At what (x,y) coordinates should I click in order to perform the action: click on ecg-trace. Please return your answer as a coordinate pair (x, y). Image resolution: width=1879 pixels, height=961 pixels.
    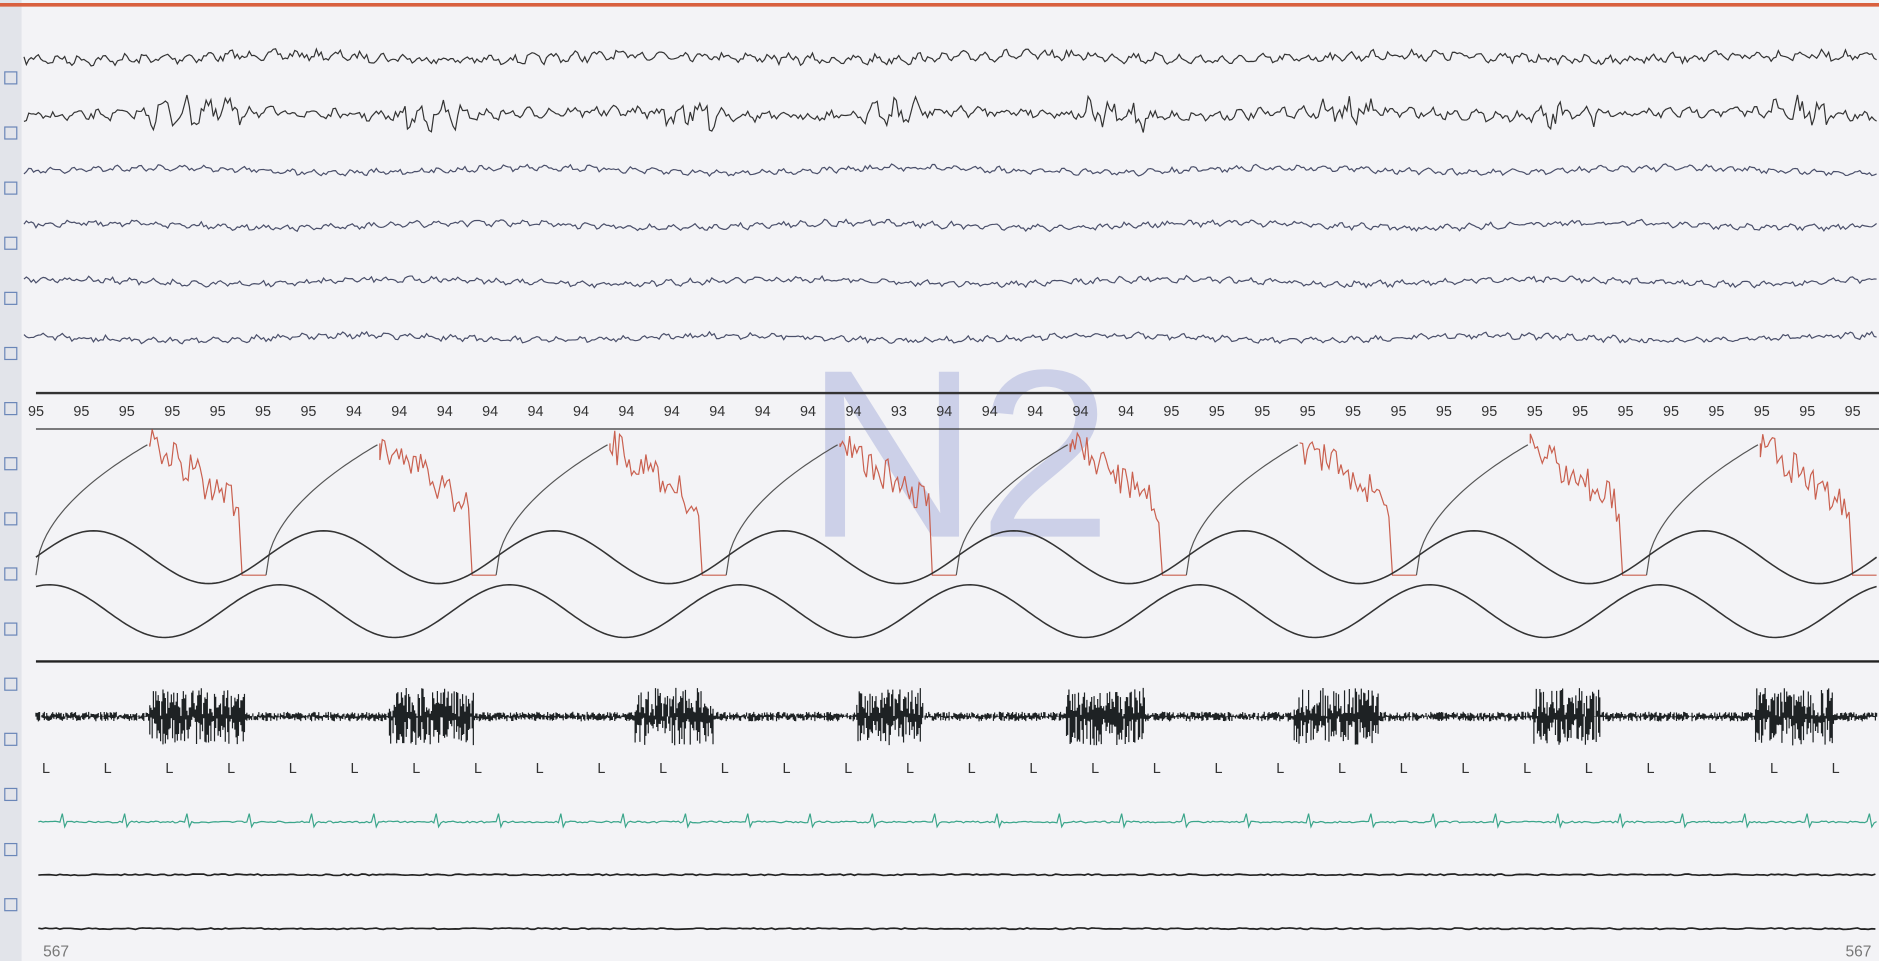
    Looking at the image, I should click on (957, 821).